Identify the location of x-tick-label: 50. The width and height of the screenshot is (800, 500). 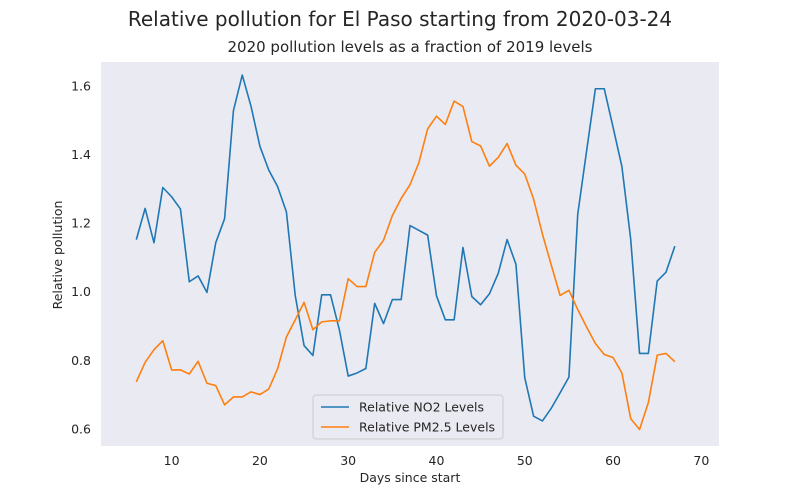
(525, 460).